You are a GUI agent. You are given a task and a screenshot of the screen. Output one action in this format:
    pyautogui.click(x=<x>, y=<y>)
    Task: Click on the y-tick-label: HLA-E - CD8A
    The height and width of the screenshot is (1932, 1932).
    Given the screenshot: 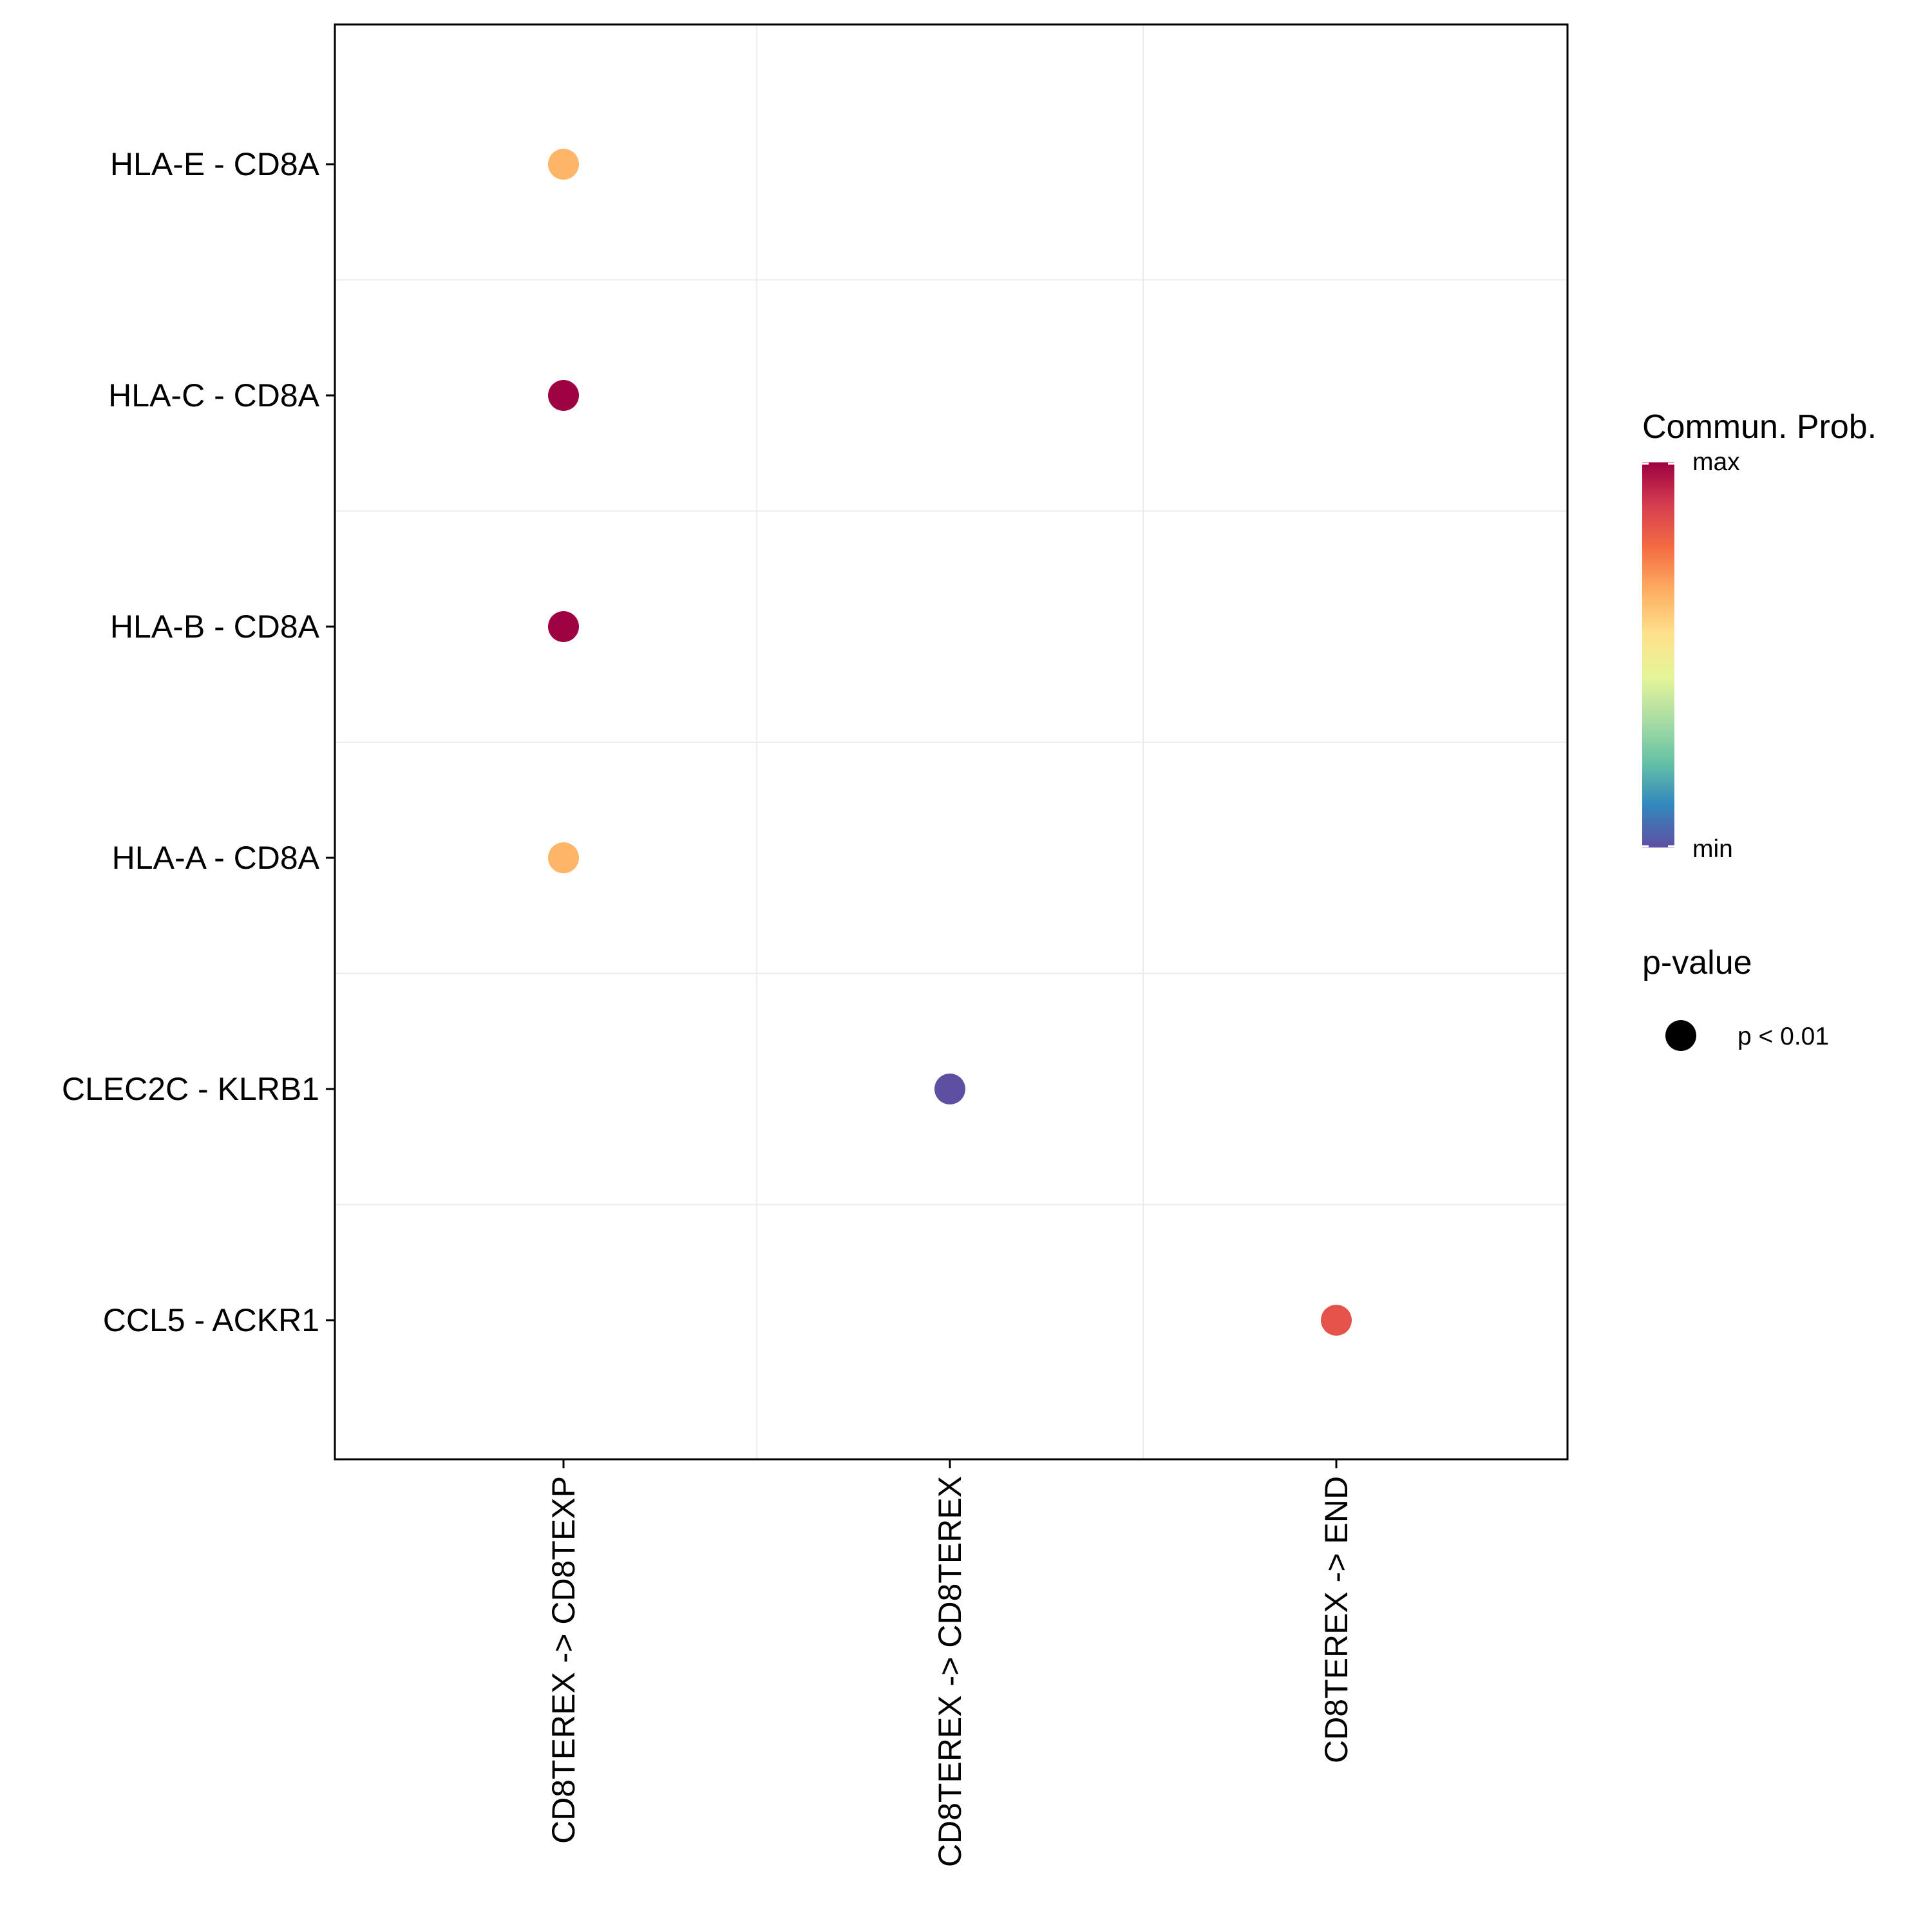 What is the action you would take?
    pyautogui.click(x=215, y=164)
    